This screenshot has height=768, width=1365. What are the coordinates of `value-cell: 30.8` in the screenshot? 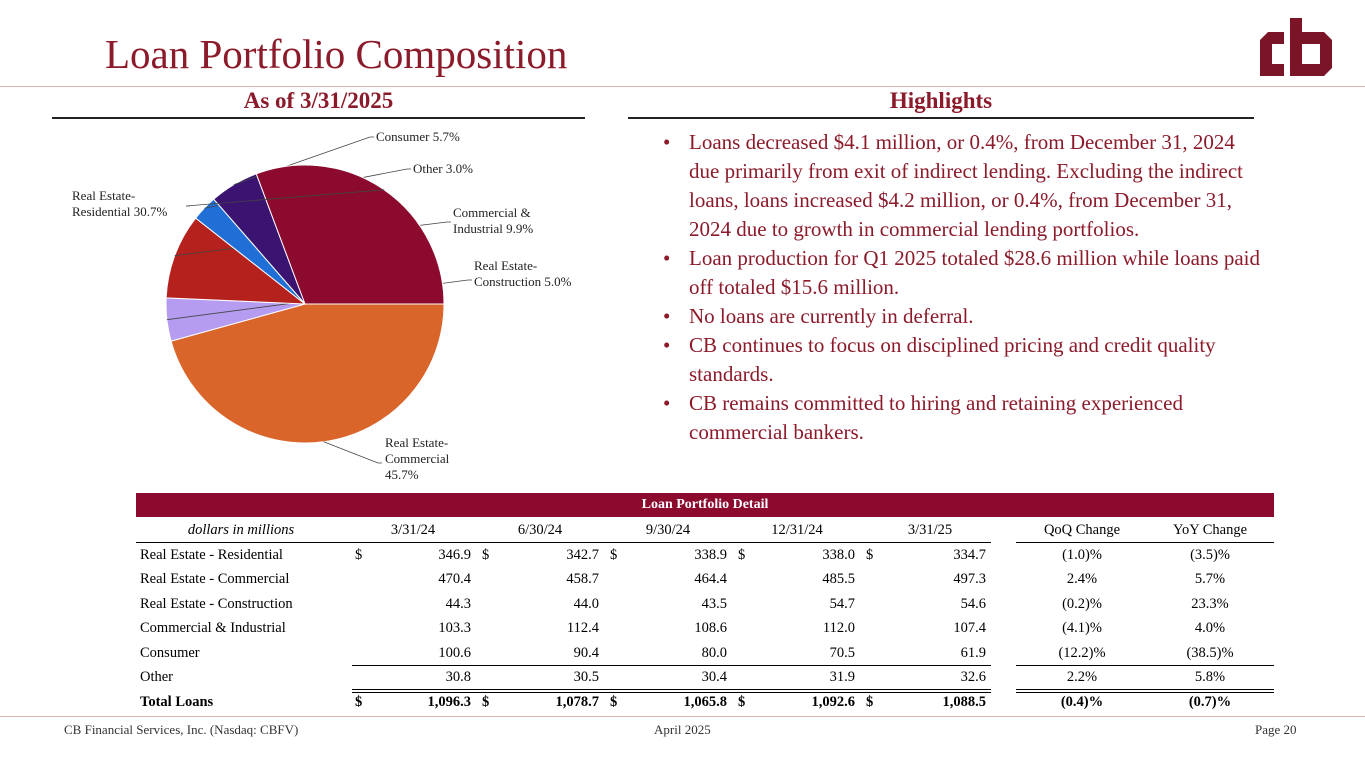 It's located at (458, 677).